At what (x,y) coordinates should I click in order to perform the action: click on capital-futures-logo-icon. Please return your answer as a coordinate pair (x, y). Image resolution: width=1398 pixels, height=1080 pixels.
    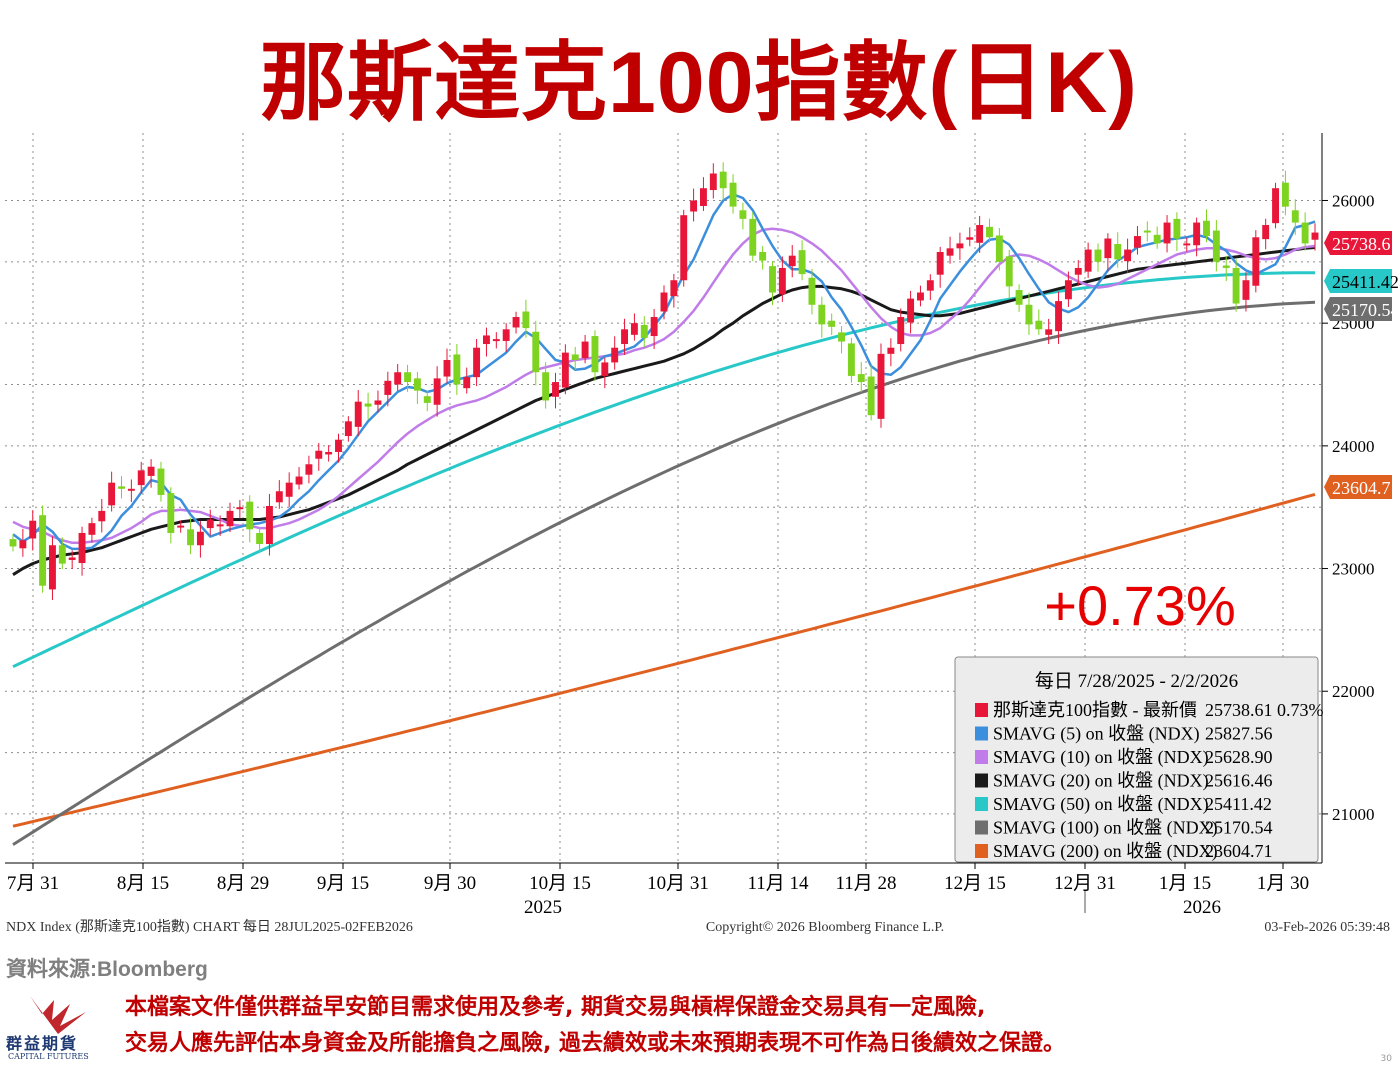
    Looking at the image, I should click on (58, 1015).